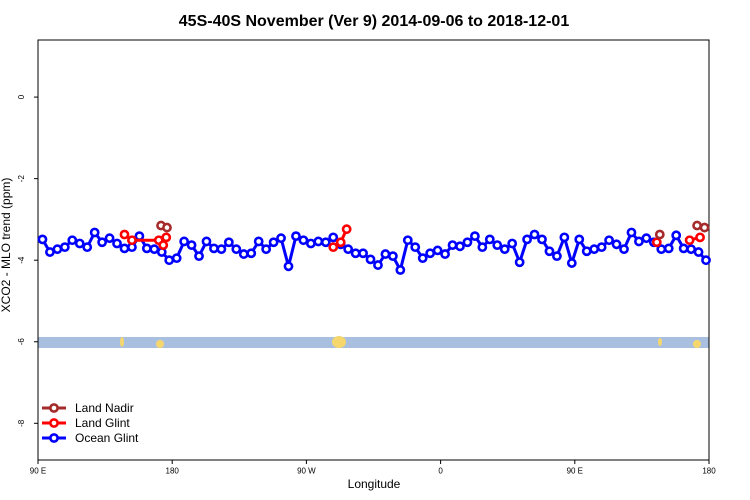 Image resolution: width=750 pixels, height=500 pixels. What do you see at coordinates (102, 423) in the screenshot?
I see `legend-label: Land Glint` at bounding box center [102, 423].